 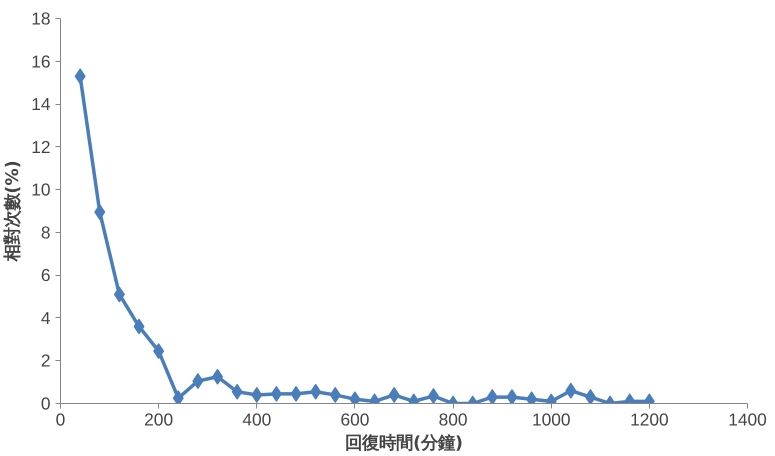 What do you see at coordinates (41, 146) in the screenshot?
I see `y-tick-label: 12` at bounding box center [41, 146].